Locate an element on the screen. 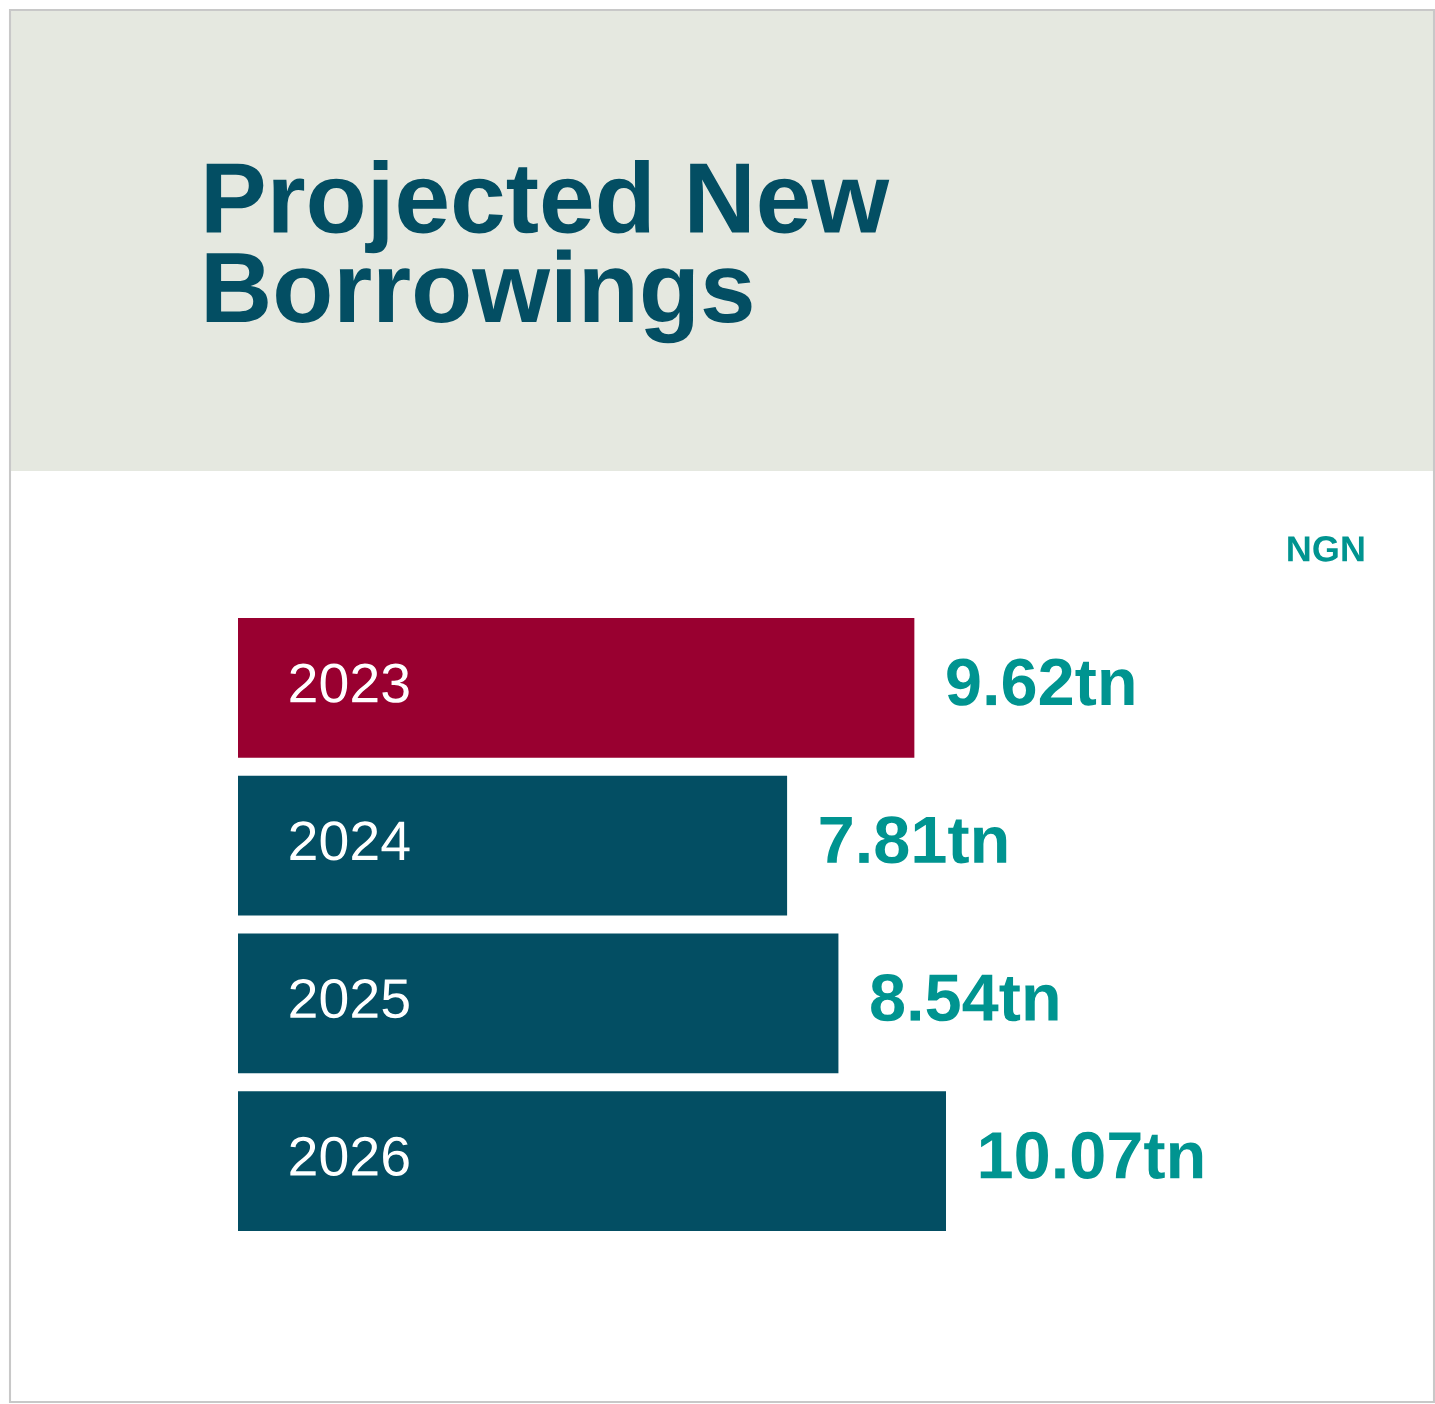 This screenshot has width=1435, height=1404. data-label: 9.62tn is located at coordinates (1040, 682).